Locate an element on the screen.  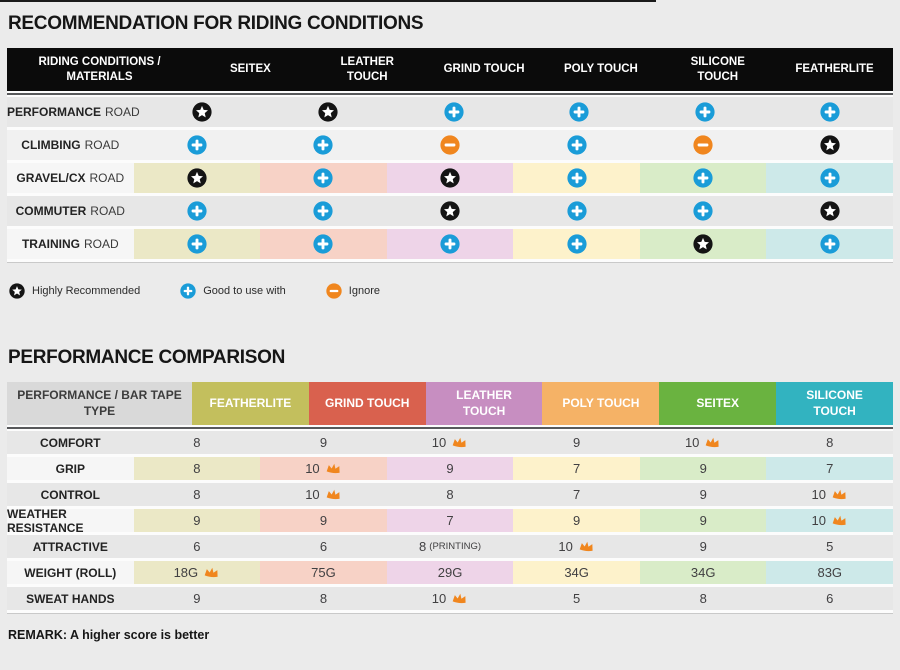
riding-row-label: TRAINING ROAD is located at coordinates (70, 244).